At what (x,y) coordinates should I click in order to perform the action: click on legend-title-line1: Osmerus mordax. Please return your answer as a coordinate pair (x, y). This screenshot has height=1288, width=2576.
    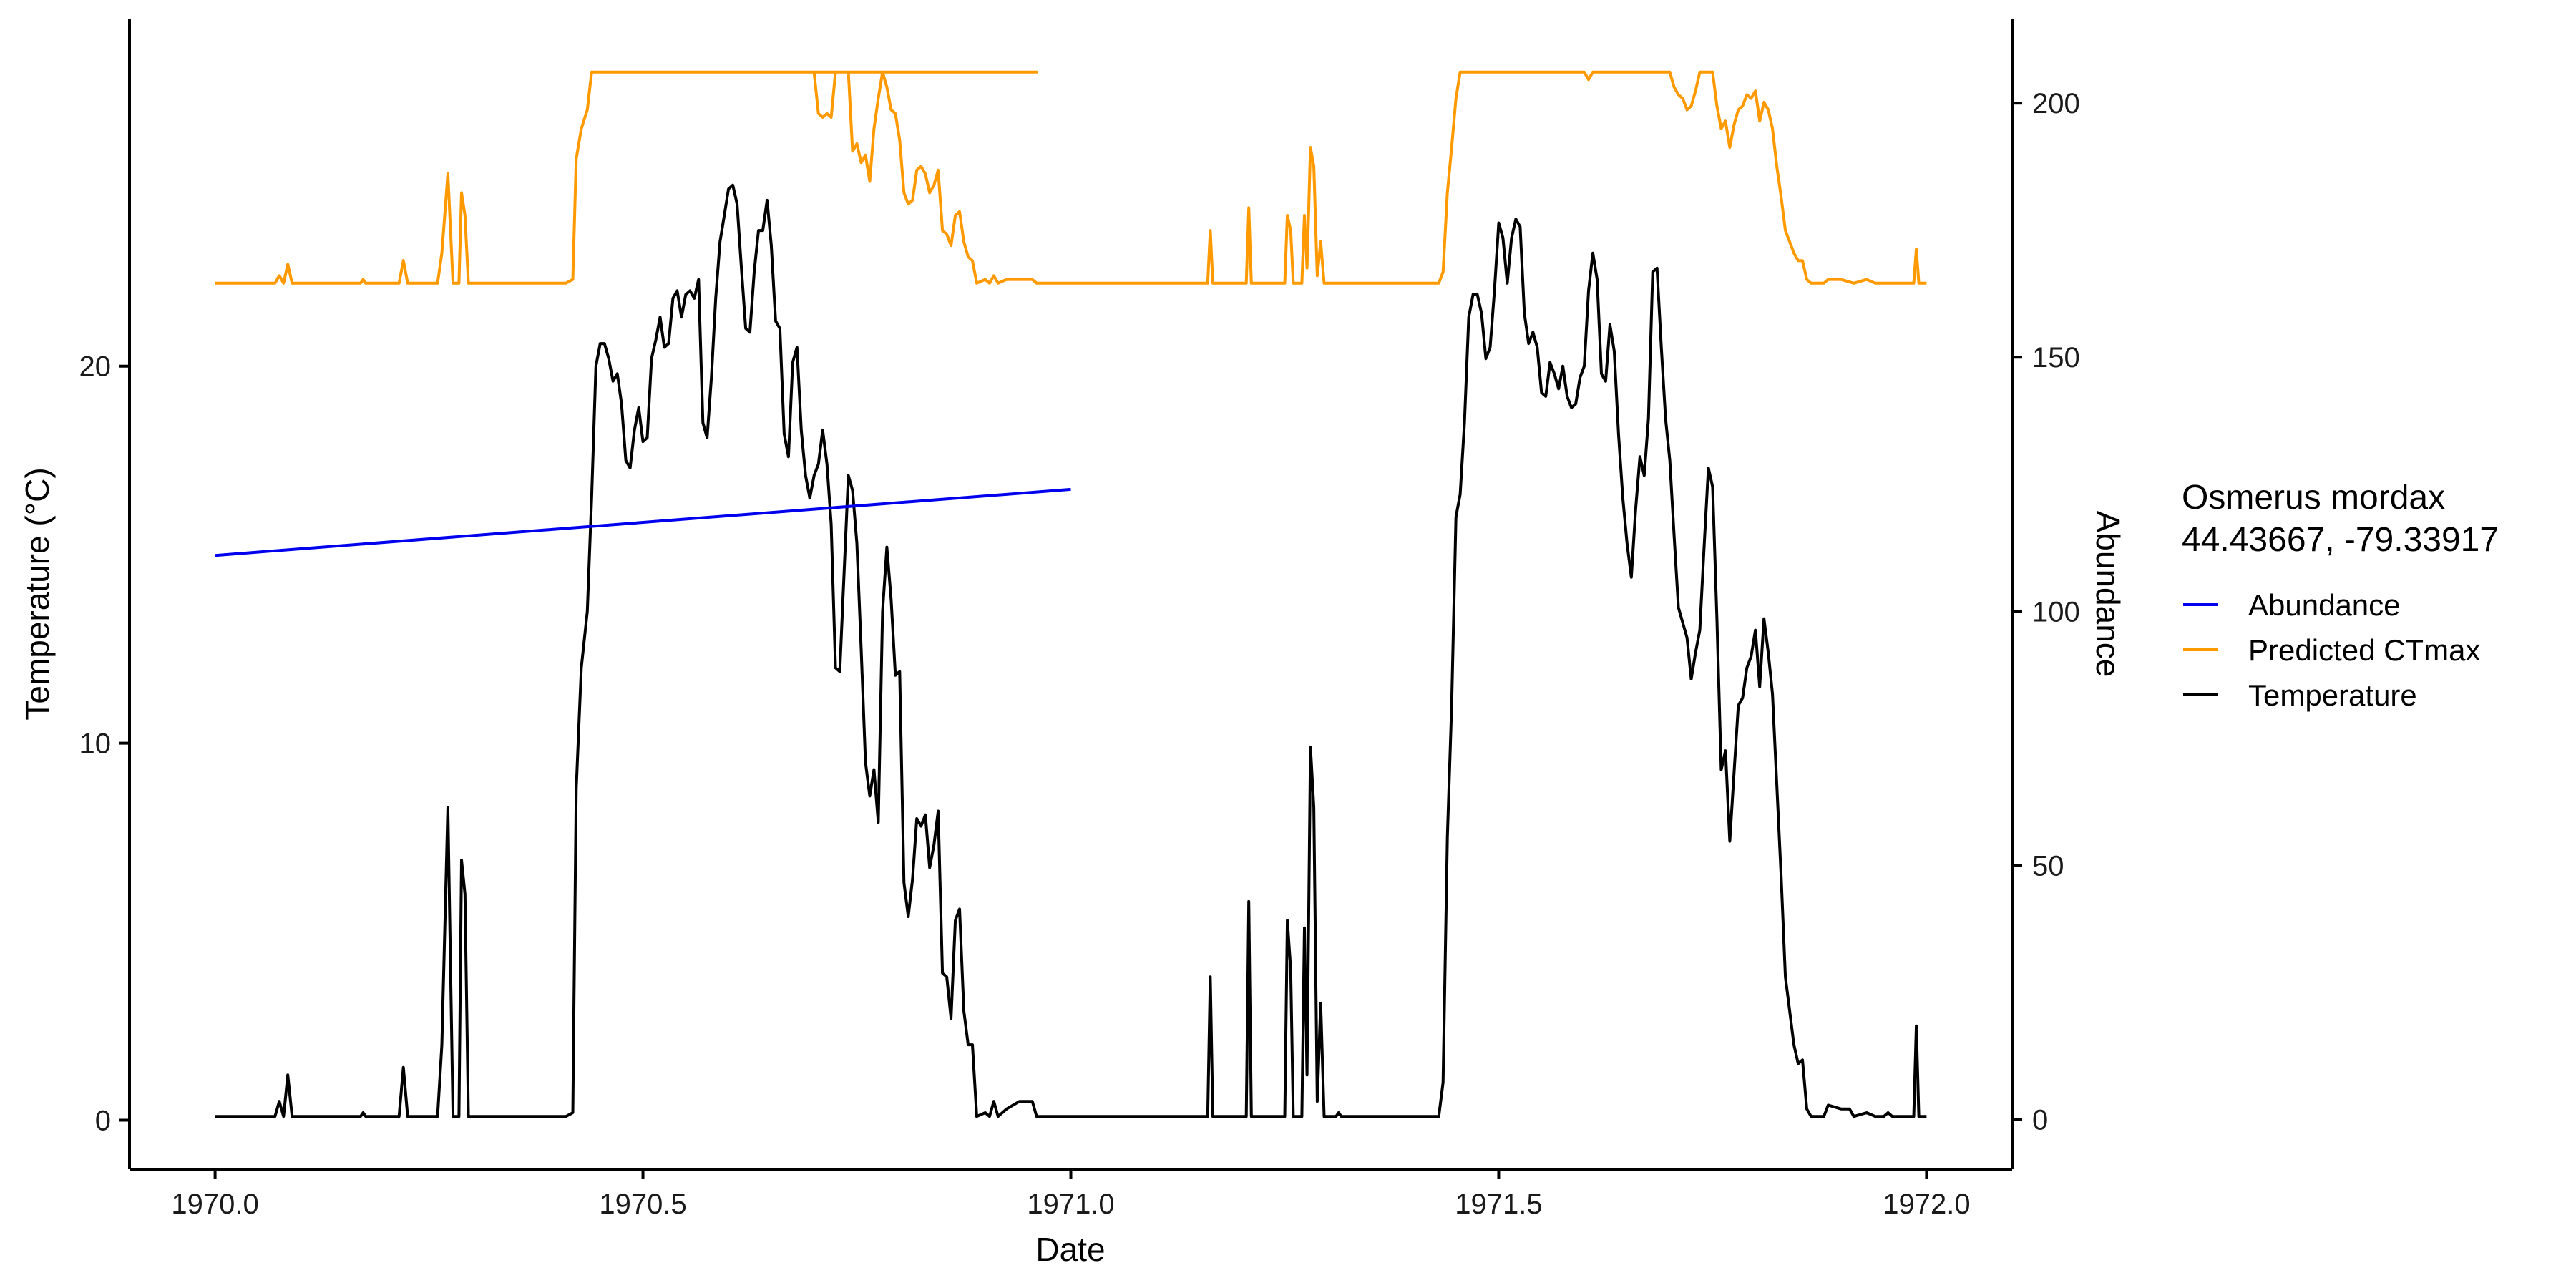
    Looking at the image, I should click on (2313, 498).